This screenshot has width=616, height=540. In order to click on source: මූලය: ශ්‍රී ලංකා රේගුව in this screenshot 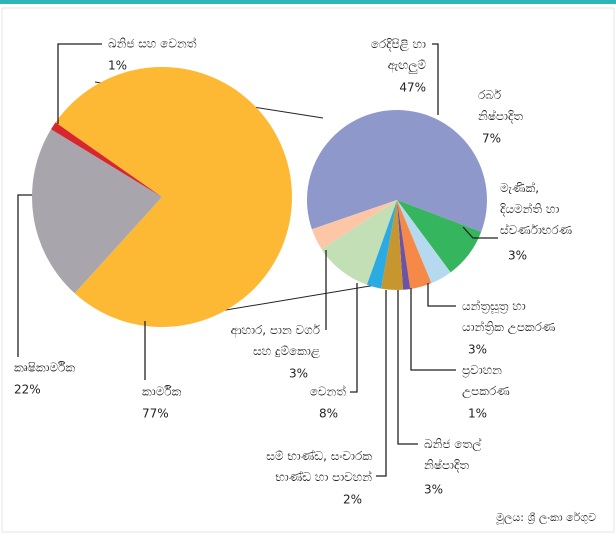, I will do `click(546, 517)`.